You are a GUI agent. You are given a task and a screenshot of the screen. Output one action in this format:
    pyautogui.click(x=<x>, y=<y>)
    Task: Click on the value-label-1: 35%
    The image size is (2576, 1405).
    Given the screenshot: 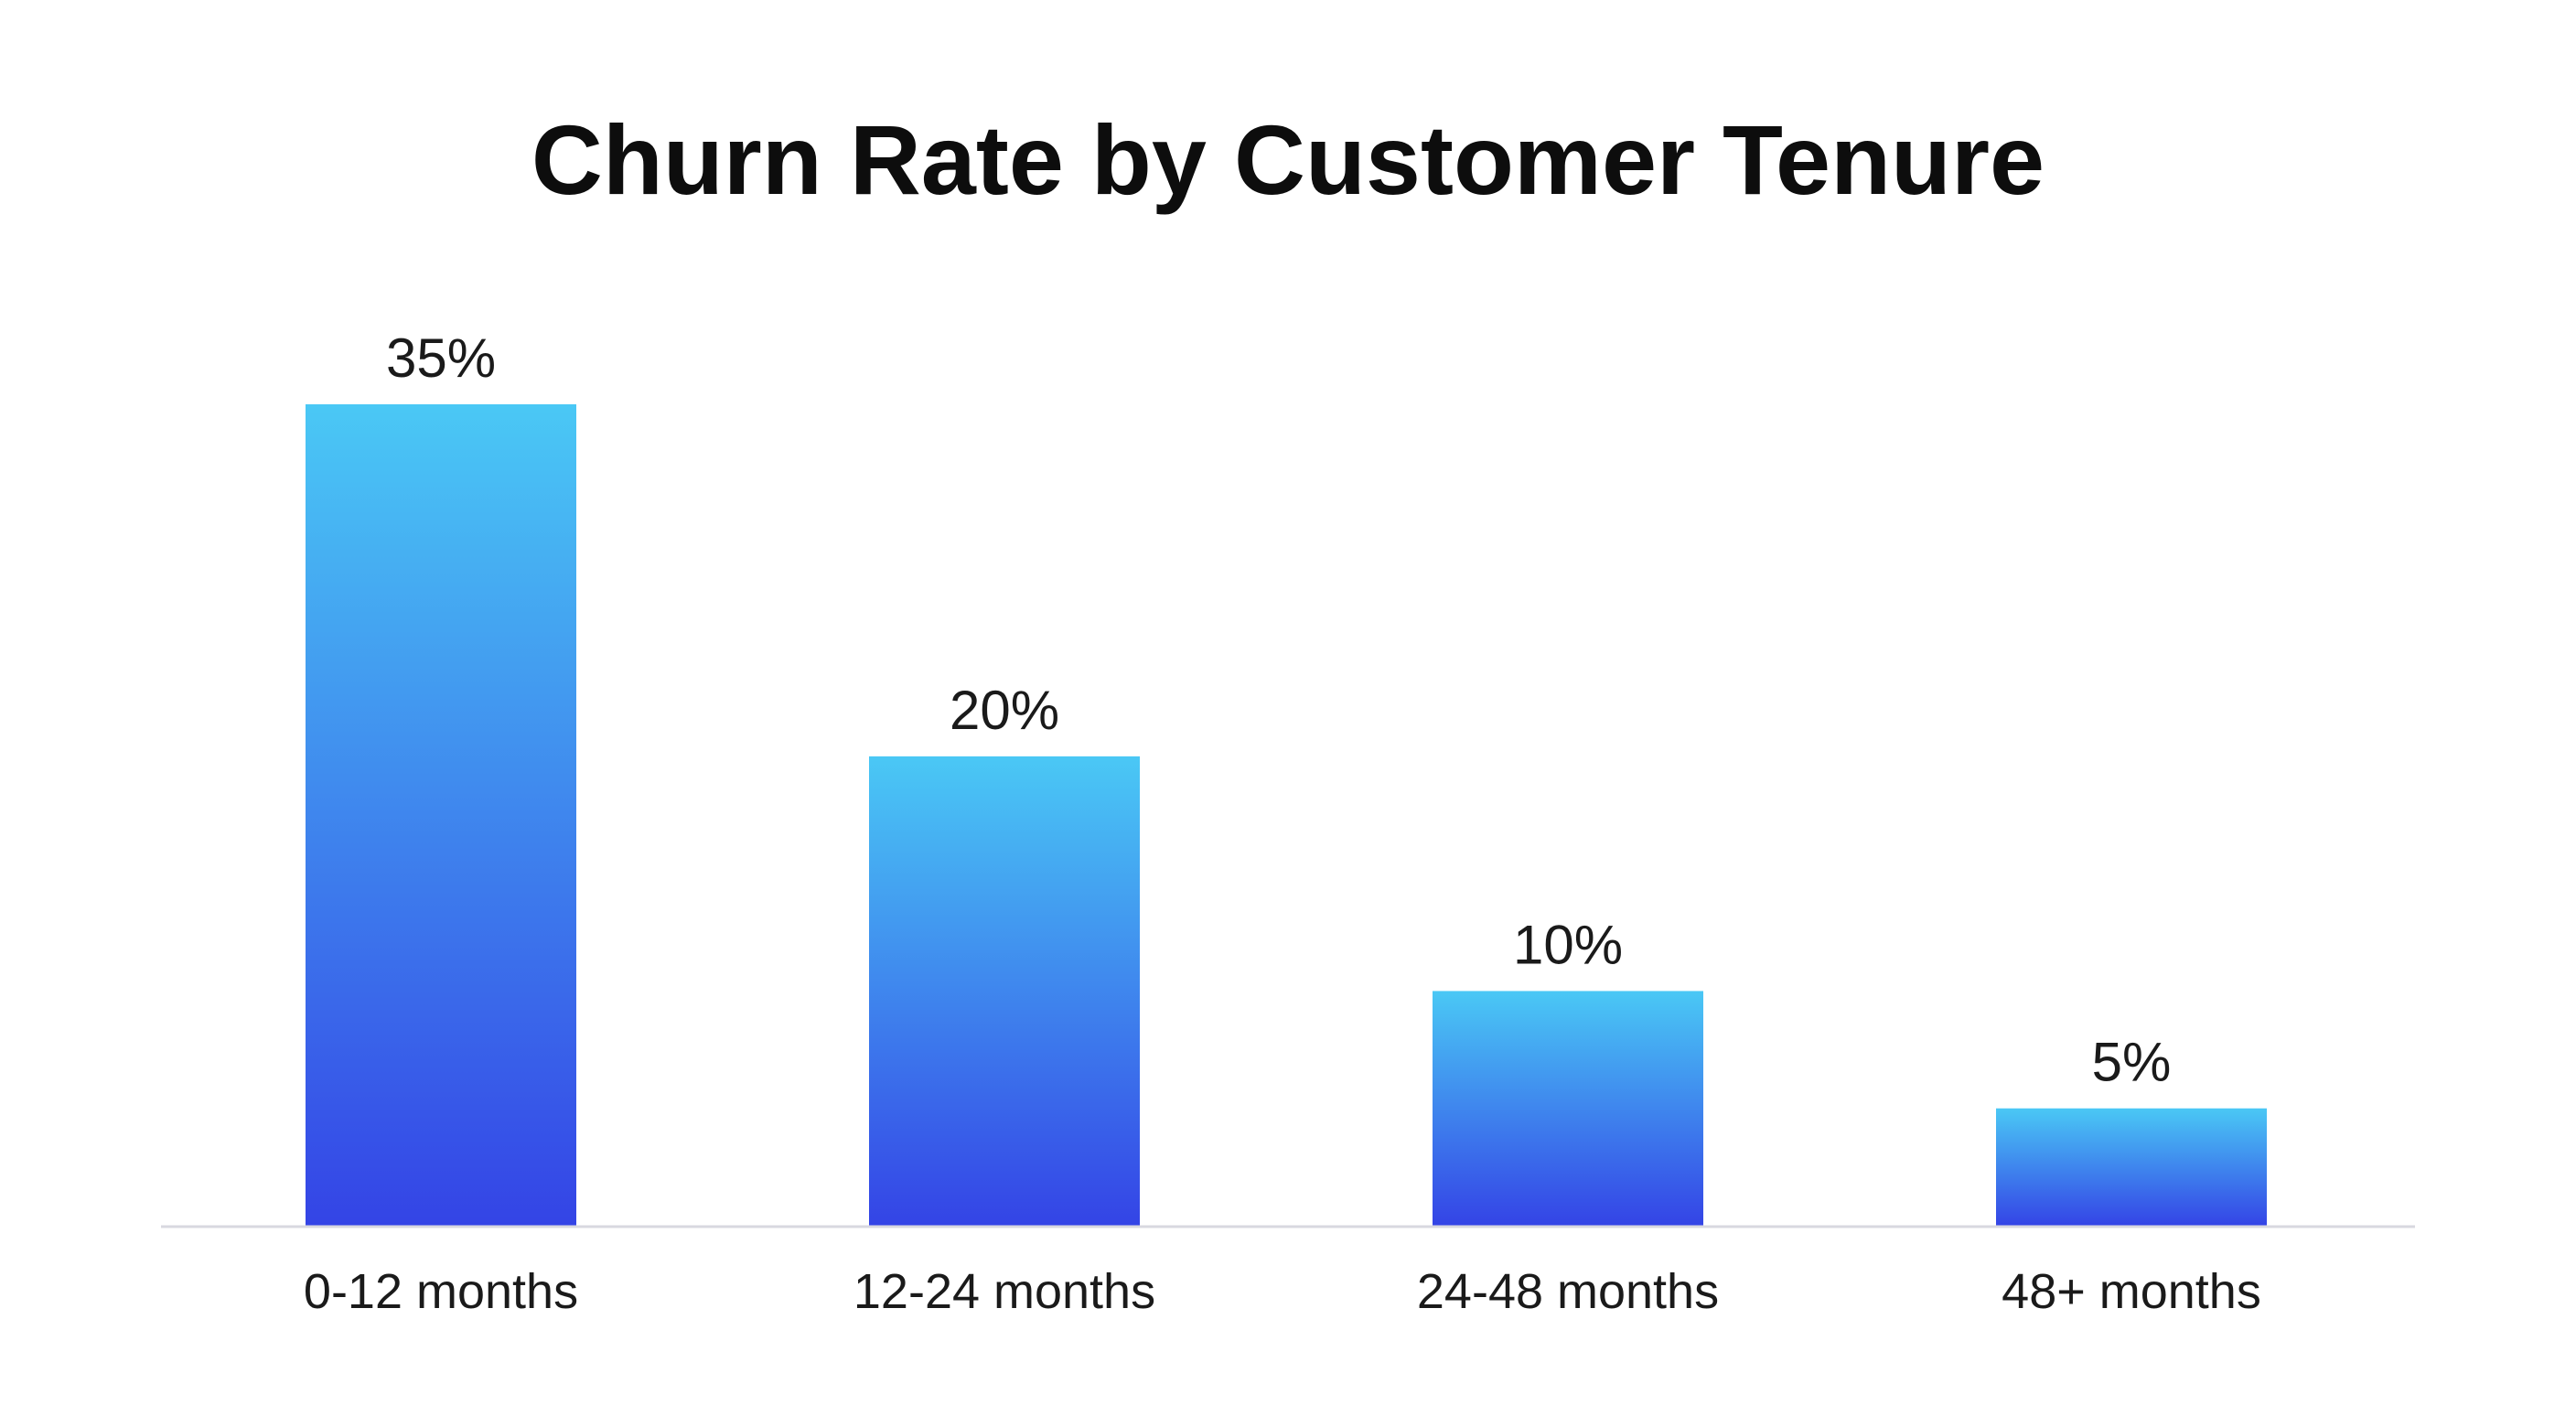 What is the action you would take?
    pyautogui.click(x=441, y=358)
    